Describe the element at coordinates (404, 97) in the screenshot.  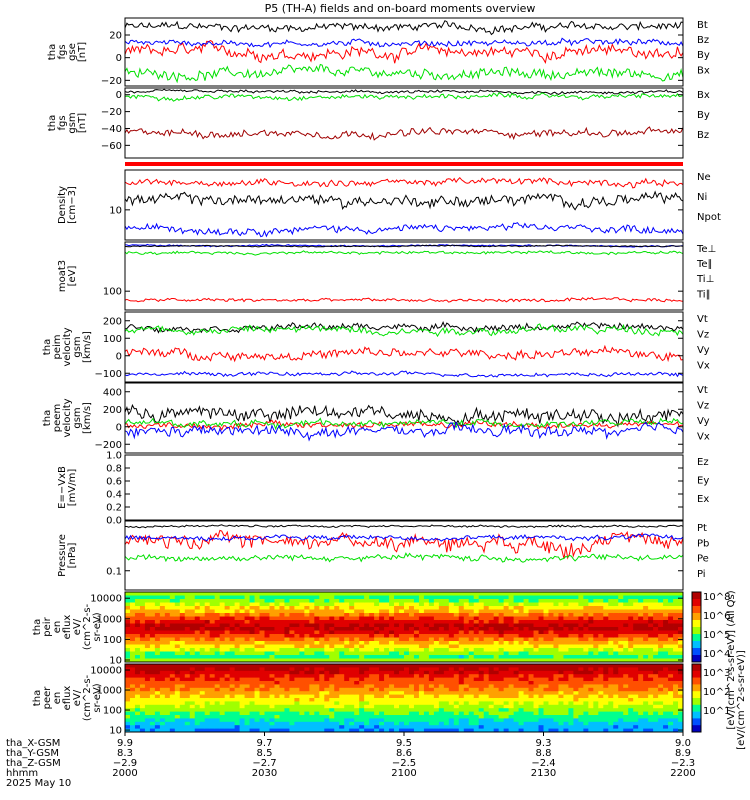
I see `series-line-By` at that location.